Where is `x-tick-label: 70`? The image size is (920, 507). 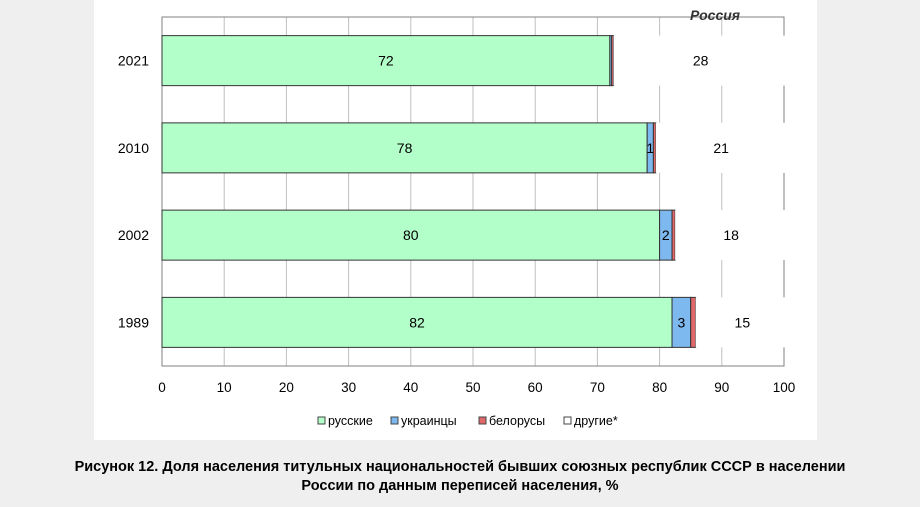 x-tick-label: 70 is located at coordinates (597, 387).